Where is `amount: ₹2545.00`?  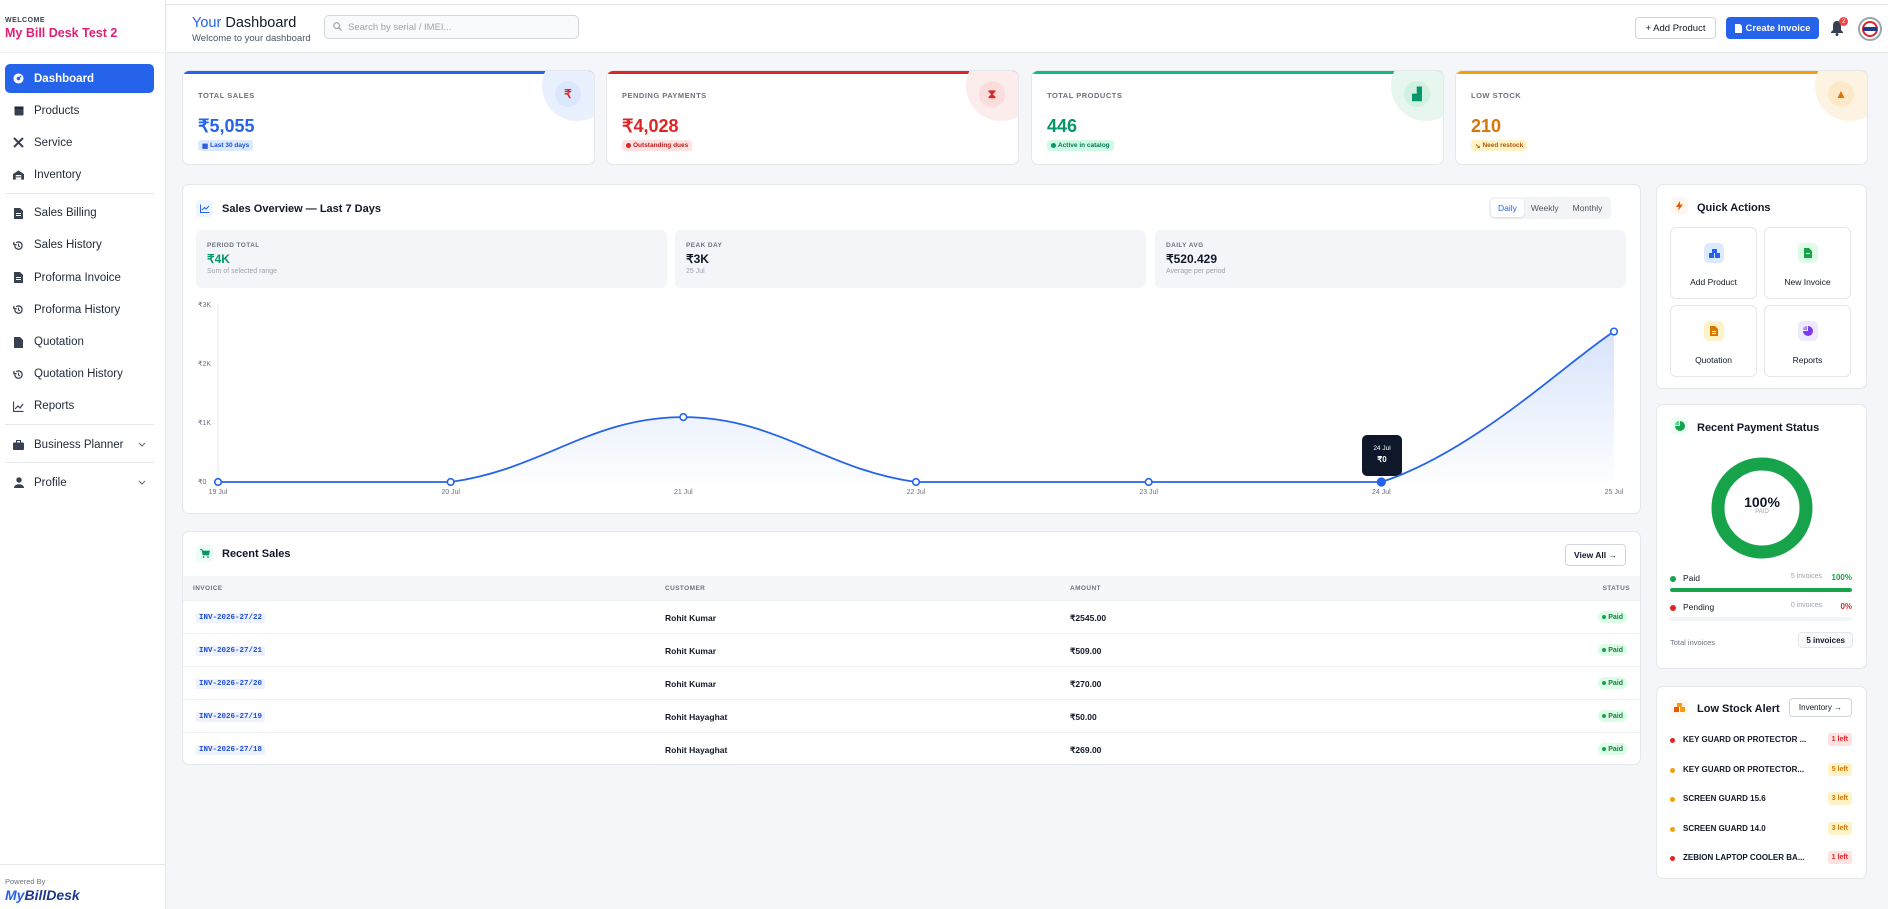
amount: ₹2545.00 is located at coordinates (1088, 618).